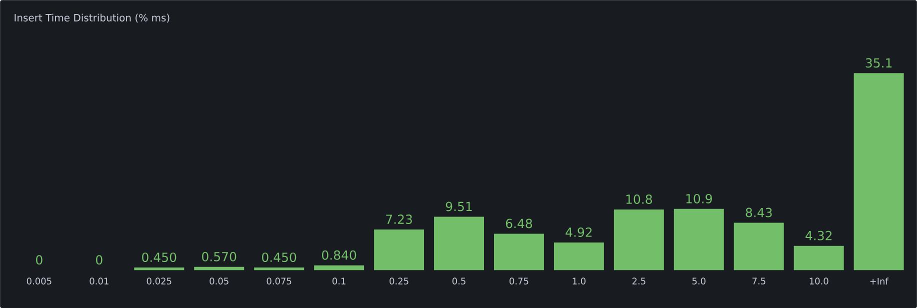 The image size is (917, 308). I want to click on data-label: 0.570, so click(219, 257).